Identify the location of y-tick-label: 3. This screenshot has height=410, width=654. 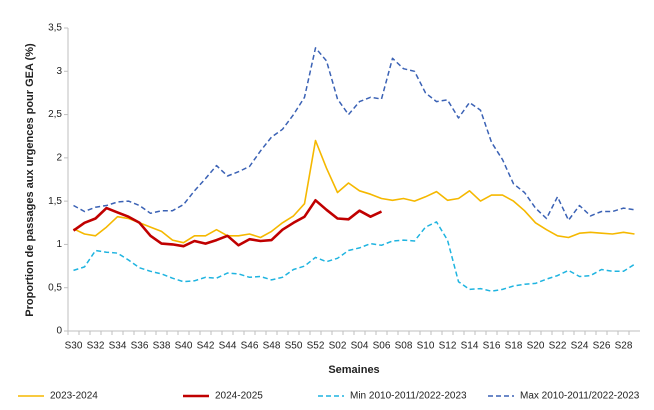
(59, 71).